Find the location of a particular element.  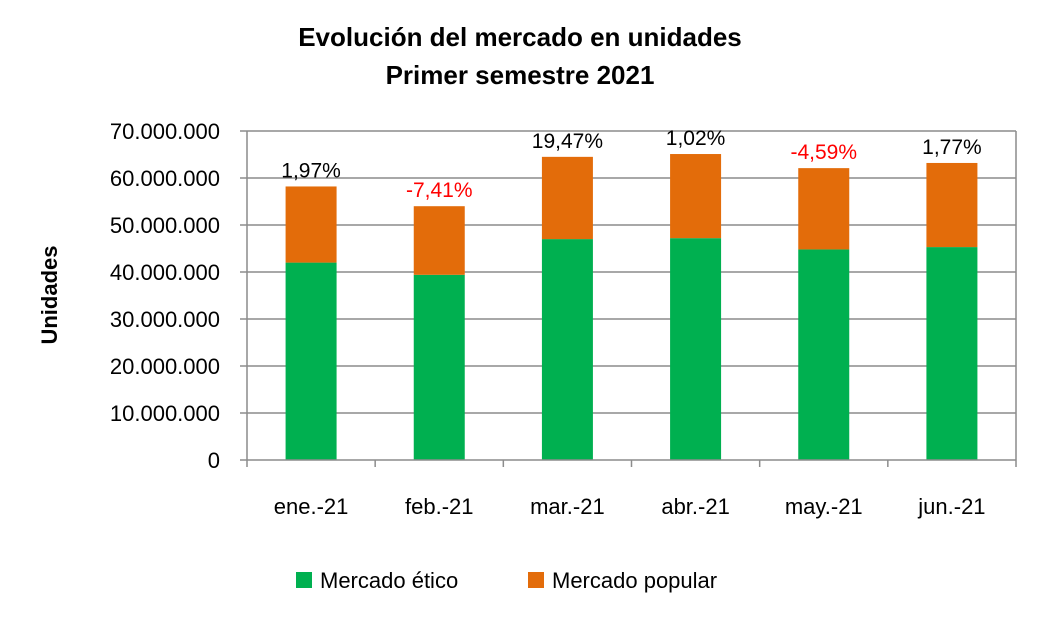

data-label: 1,97% is located at coordinates (311, 170).